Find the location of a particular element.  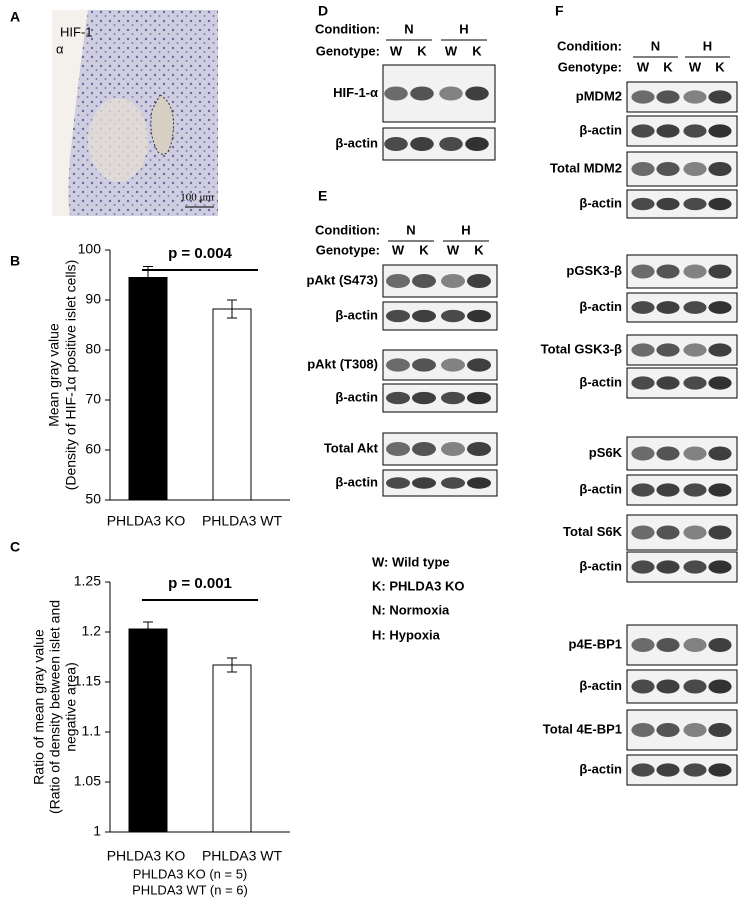

y-tick-label: 70 is located at coordinates (93, 399).